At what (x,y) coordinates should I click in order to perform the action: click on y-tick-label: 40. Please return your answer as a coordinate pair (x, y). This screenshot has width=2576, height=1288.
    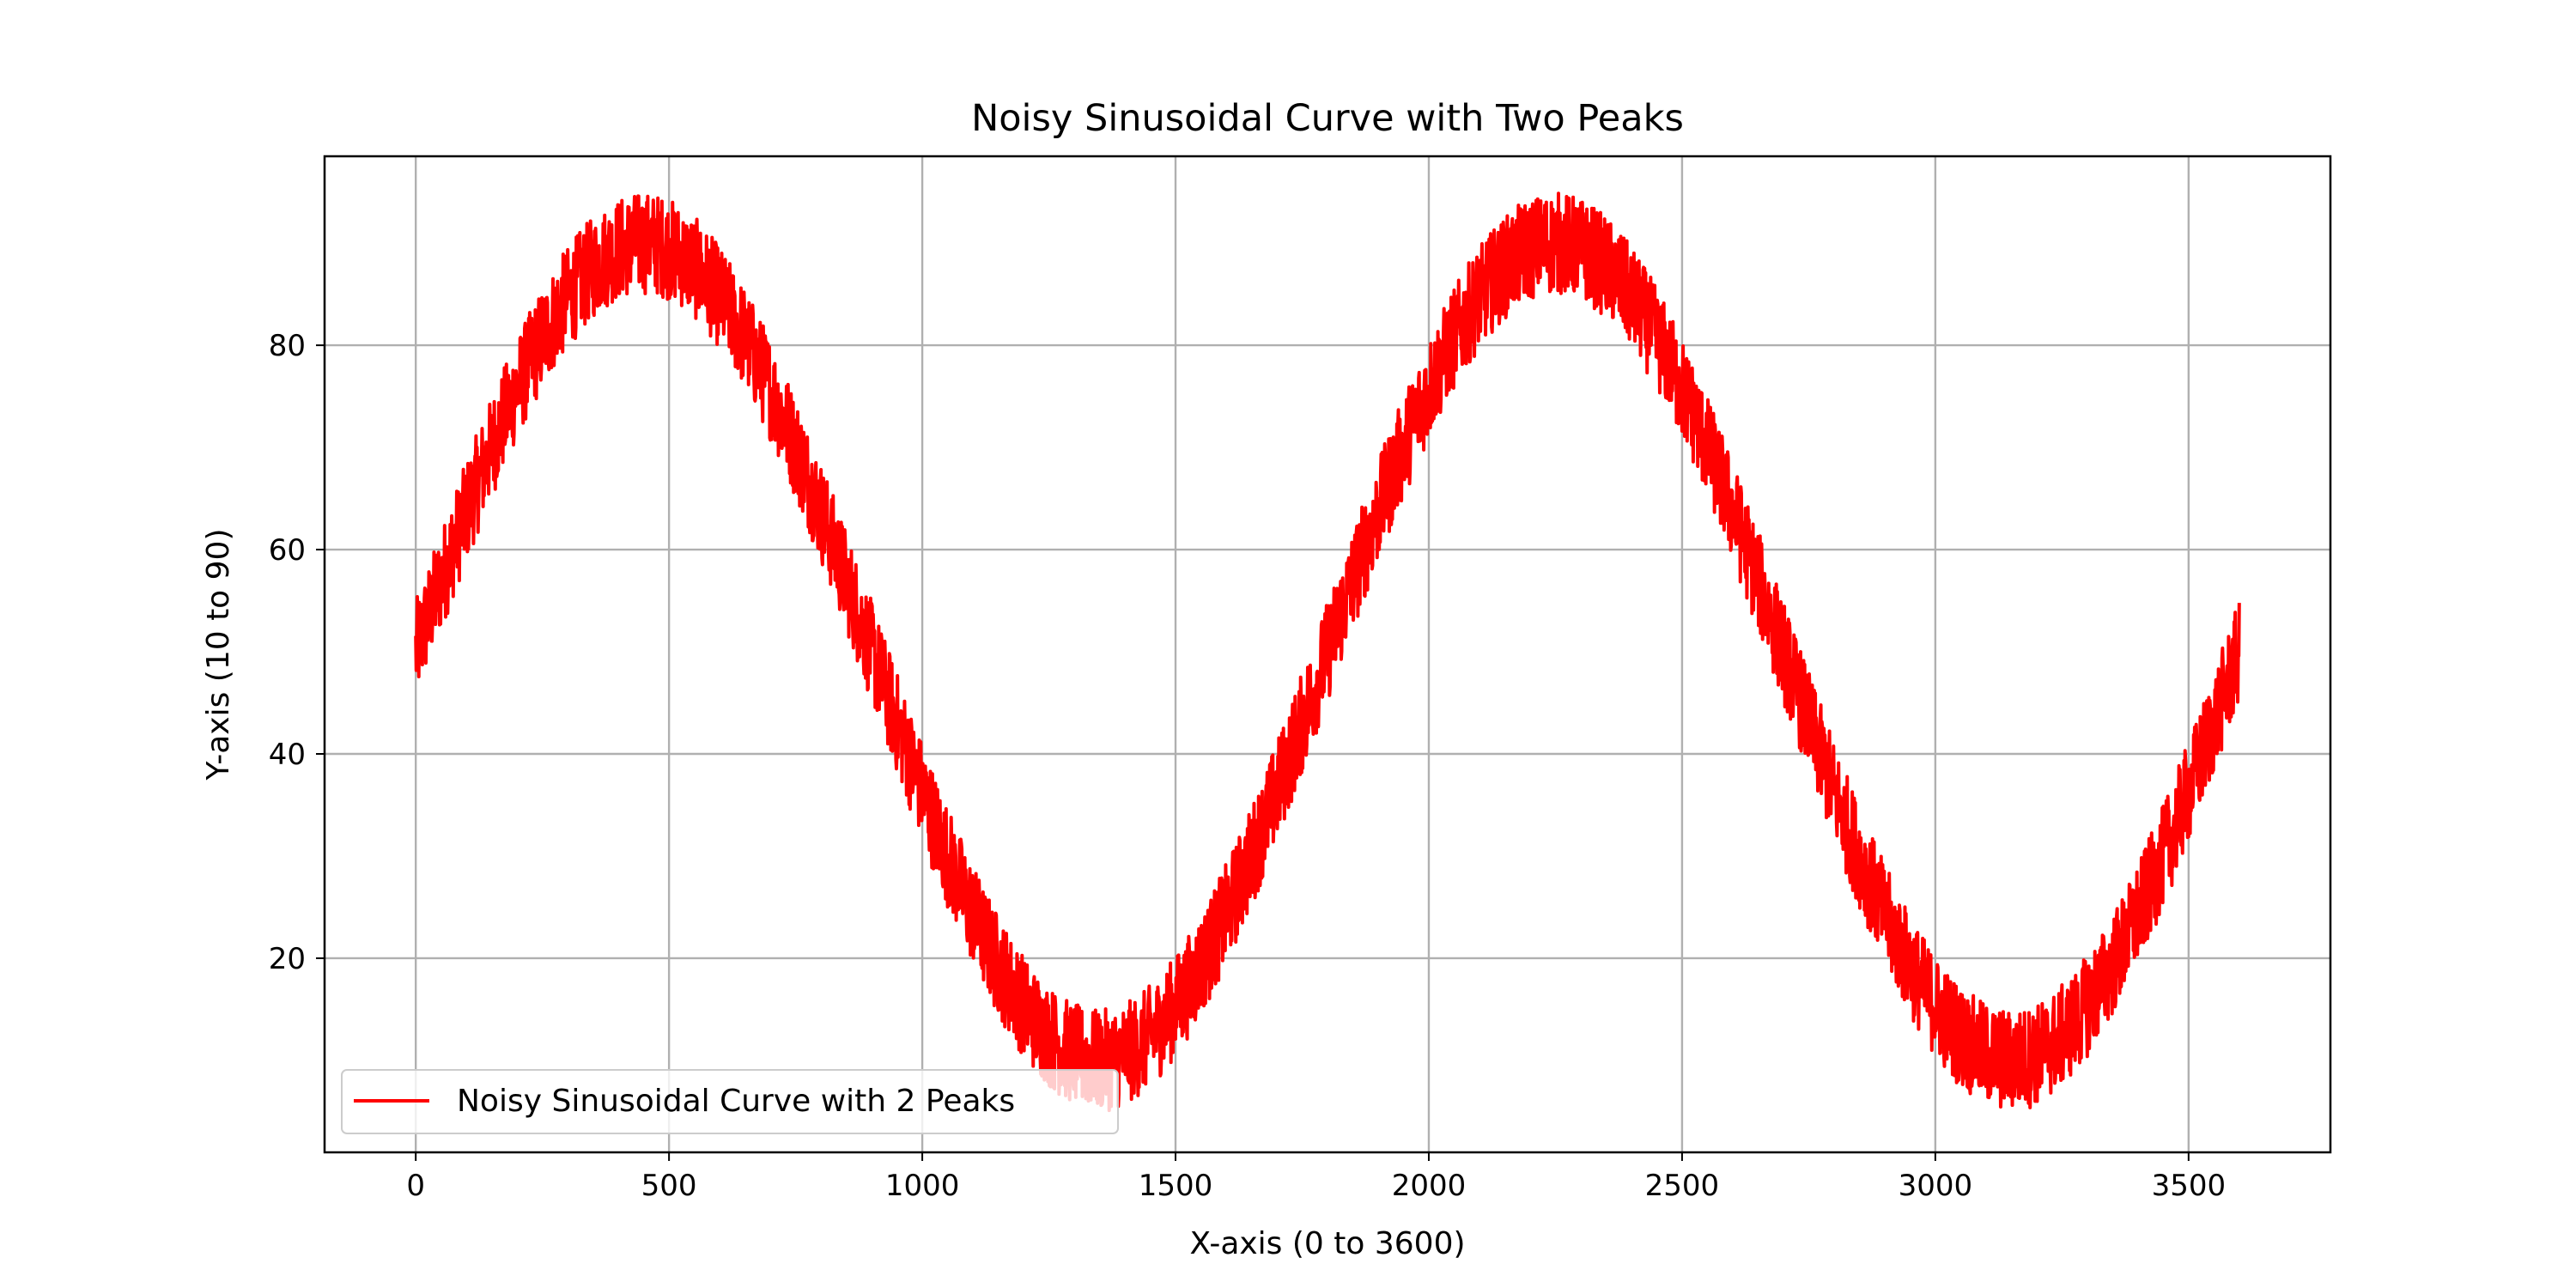
    Looking at the image, I should click on (287, 755).